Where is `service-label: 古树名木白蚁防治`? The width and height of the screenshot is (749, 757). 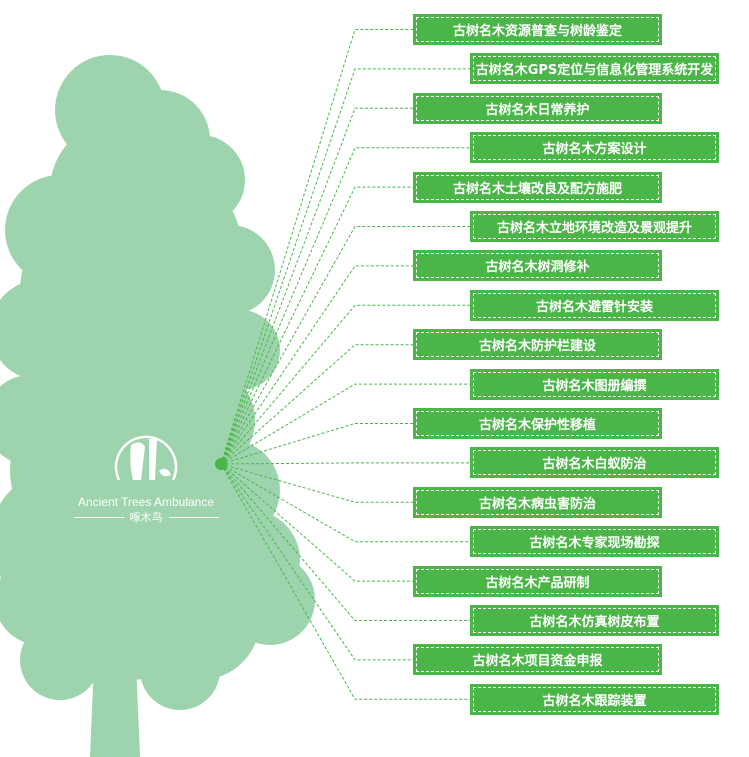 service-label: 古树名木白蚁防治 is located at coordinates (594, 465).